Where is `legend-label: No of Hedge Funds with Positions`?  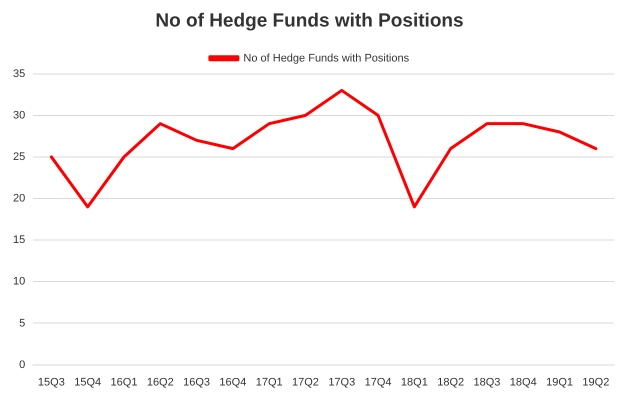
legend-label: No of Hedge Funds with Positions is located at coordinates (326, 58).